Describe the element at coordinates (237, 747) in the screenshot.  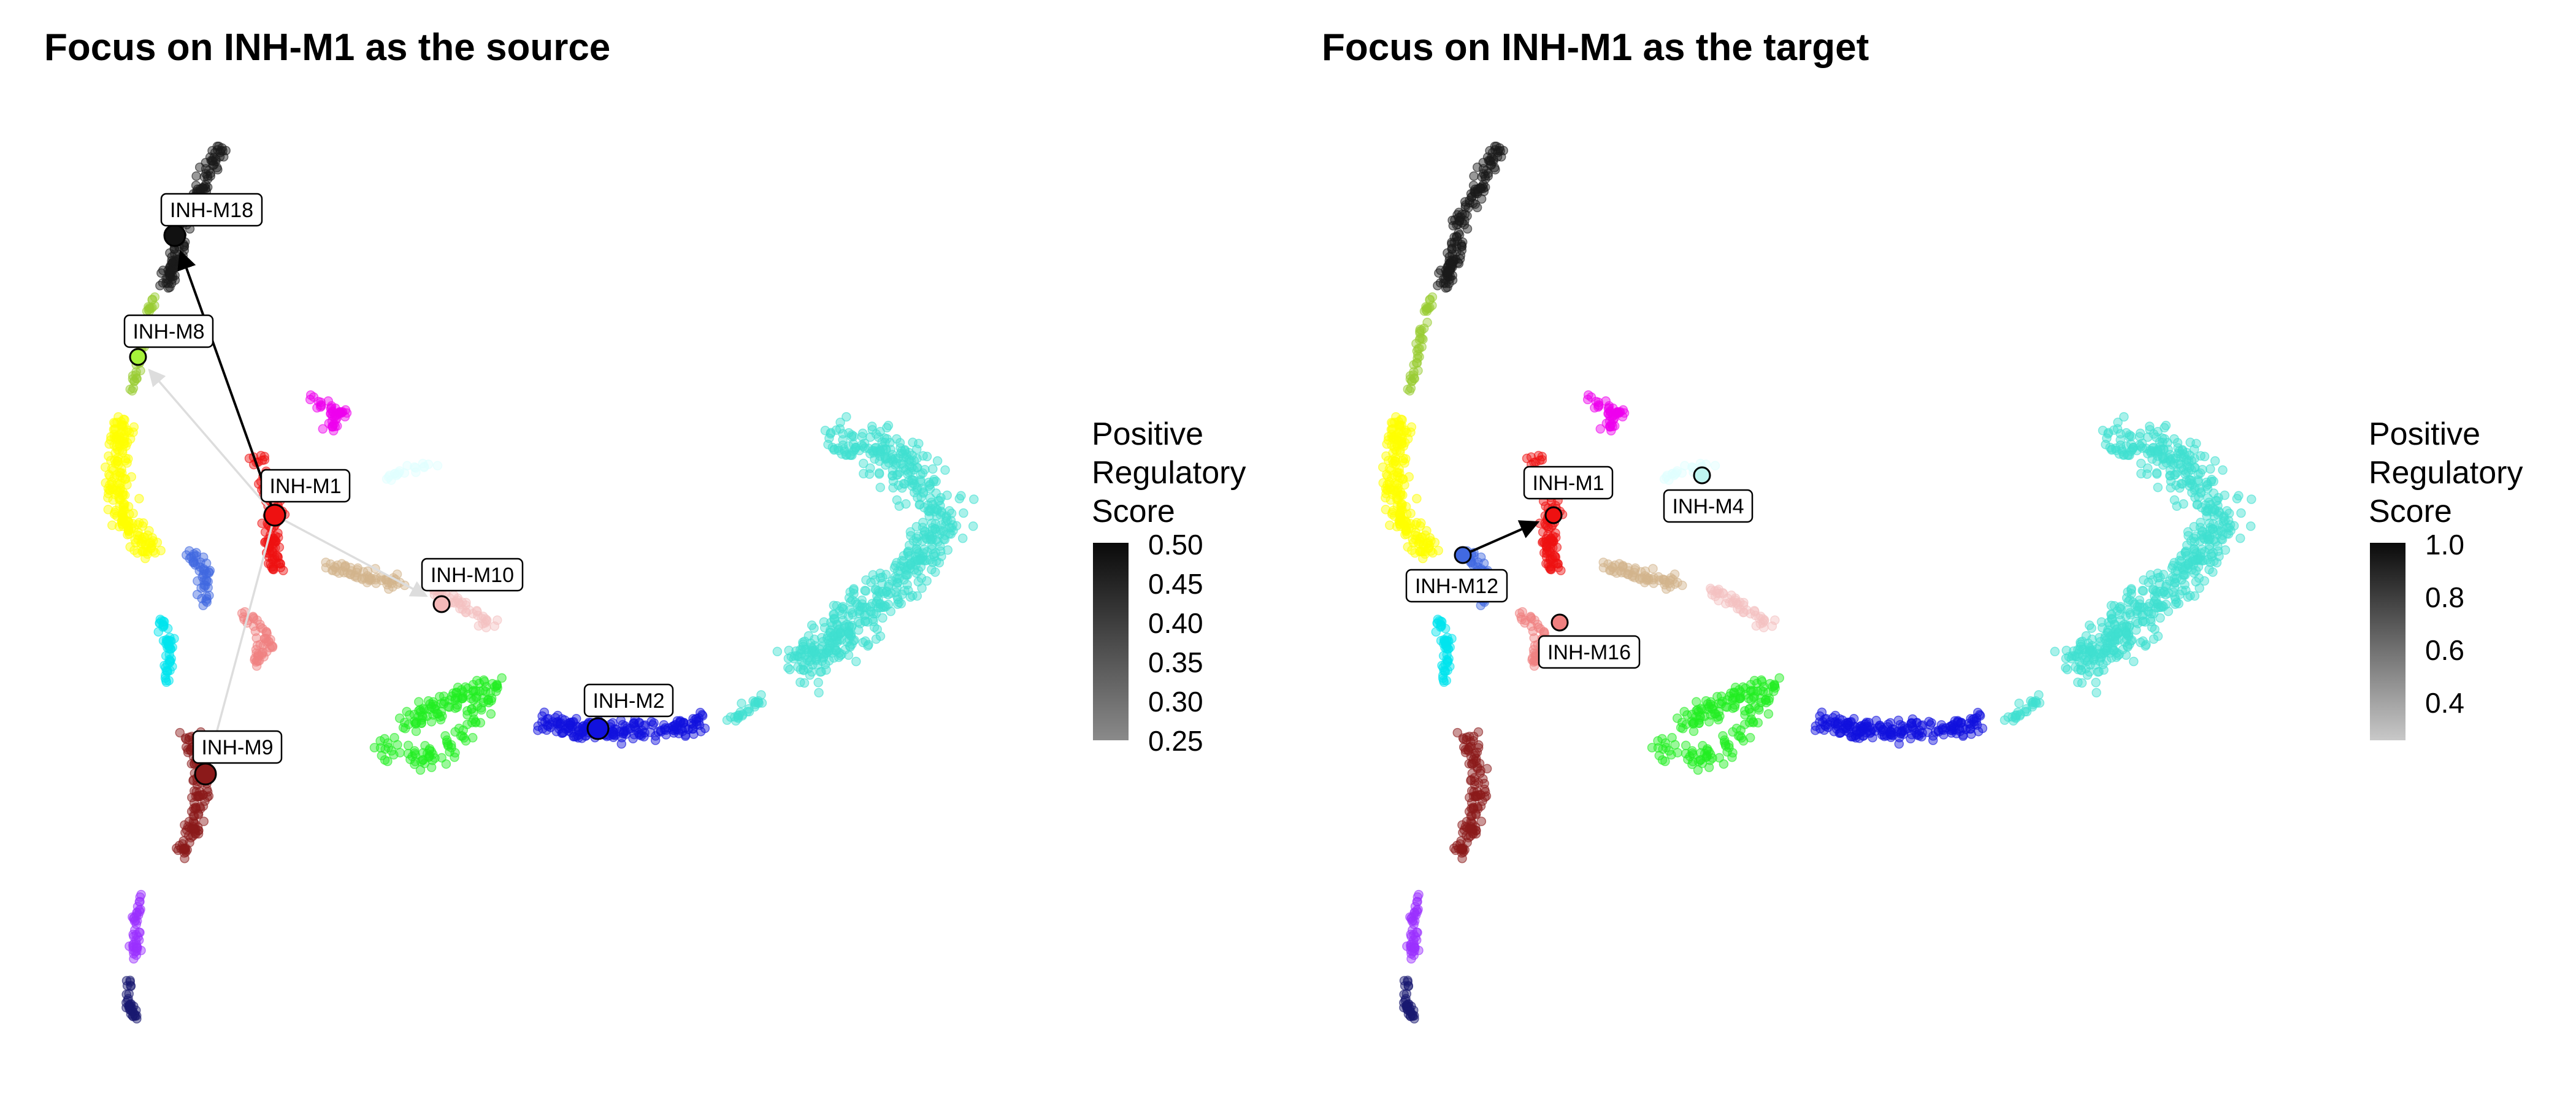
I see `node-label-text: INH-M9` at that location.